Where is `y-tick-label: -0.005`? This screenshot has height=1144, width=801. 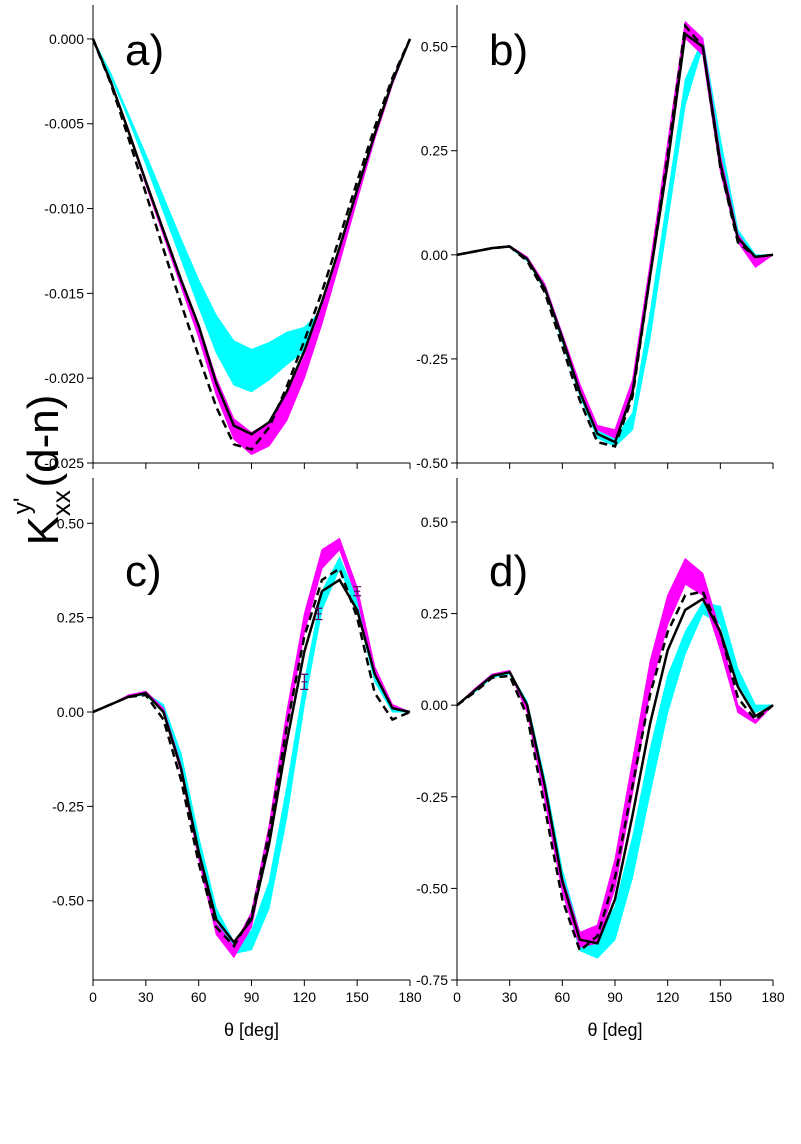
y-tick-label: -0.005 is located at coordinates (64, 124).